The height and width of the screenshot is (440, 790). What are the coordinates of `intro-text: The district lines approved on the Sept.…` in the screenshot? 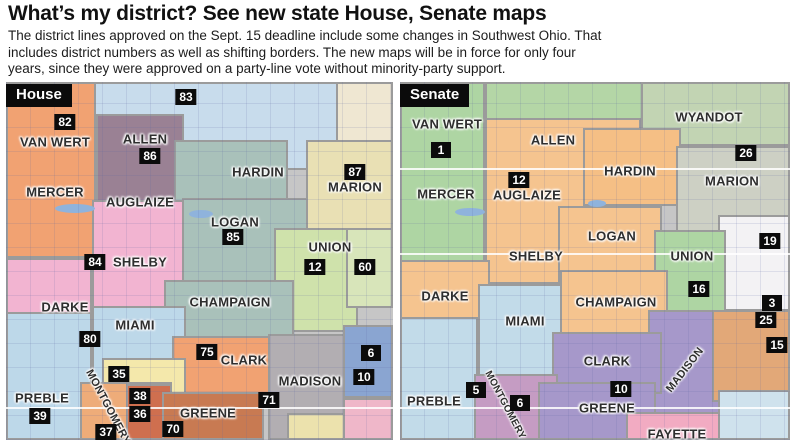 It's located at (305, 52).